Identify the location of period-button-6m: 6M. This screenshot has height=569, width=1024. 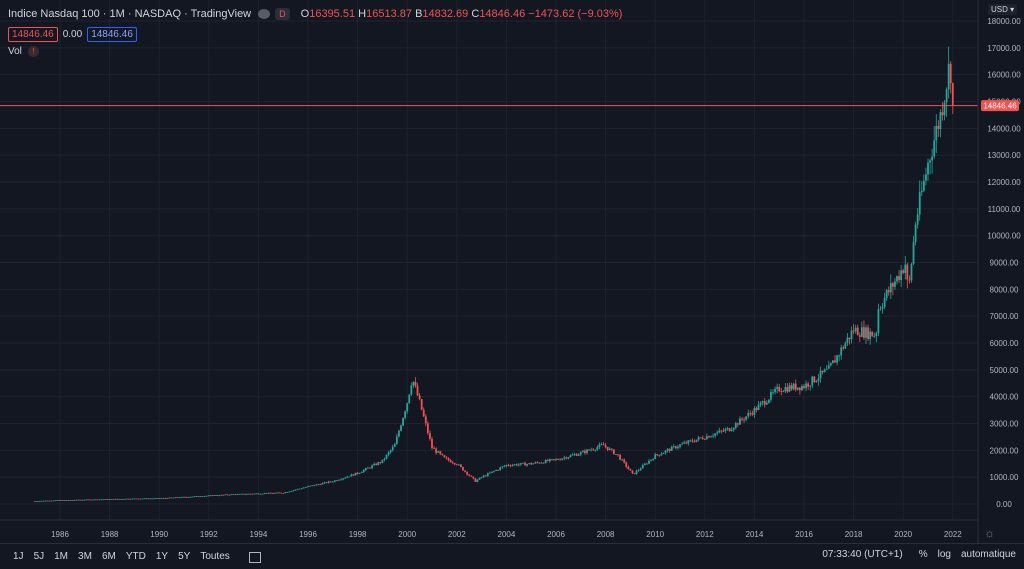
(108, 556).